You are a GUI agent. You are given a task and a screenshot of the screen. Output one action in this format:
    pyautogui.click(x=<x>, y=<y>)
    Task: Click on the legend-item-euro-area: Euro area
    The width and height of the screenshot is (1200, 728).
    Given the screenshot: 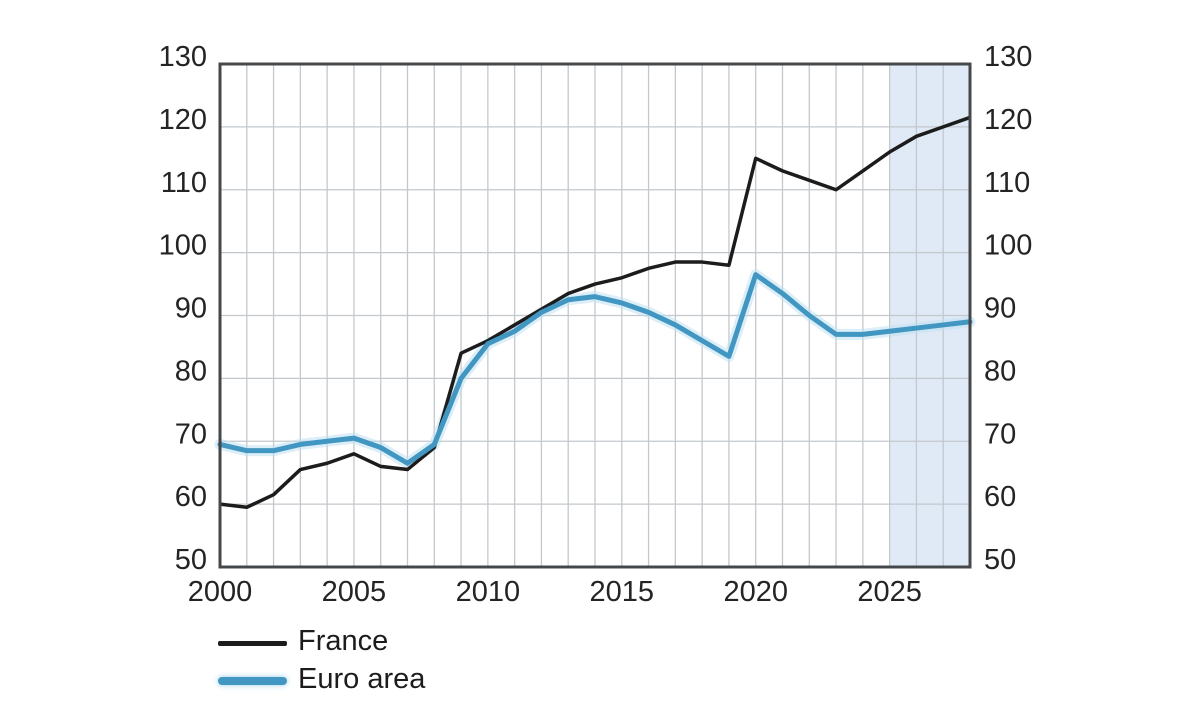 What is the action you would take?
    pyautogui.click(x=321, y=681)
    